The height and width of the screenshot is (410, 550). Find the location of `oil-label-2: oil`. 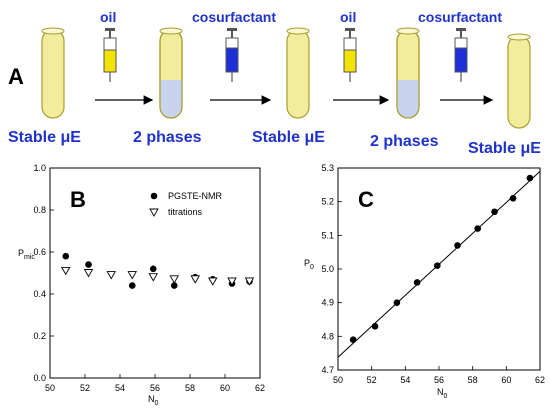

oil-label-2: oil is located at coordinates (348, 17).